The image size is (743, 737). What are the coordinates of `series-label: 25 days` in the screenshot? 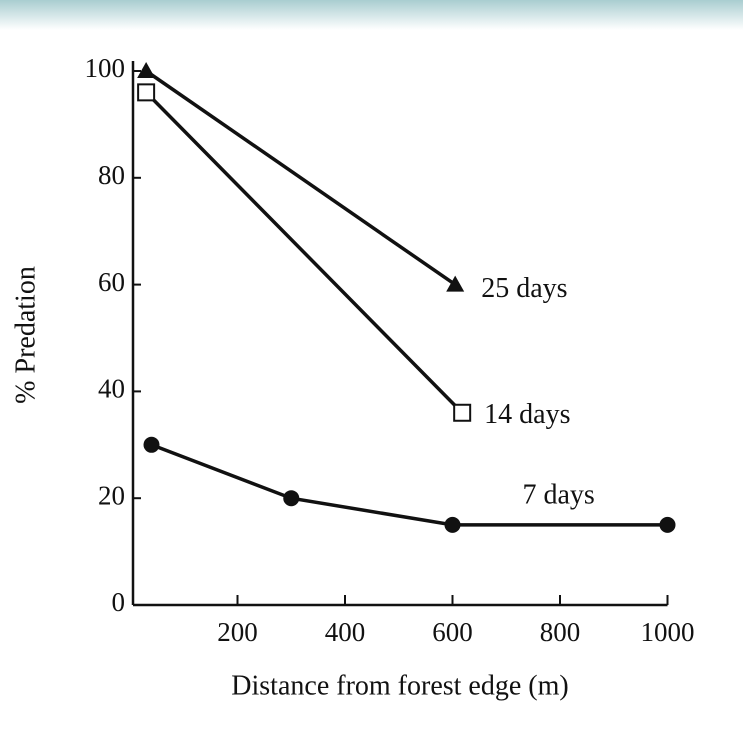 It's located at (524, 288).